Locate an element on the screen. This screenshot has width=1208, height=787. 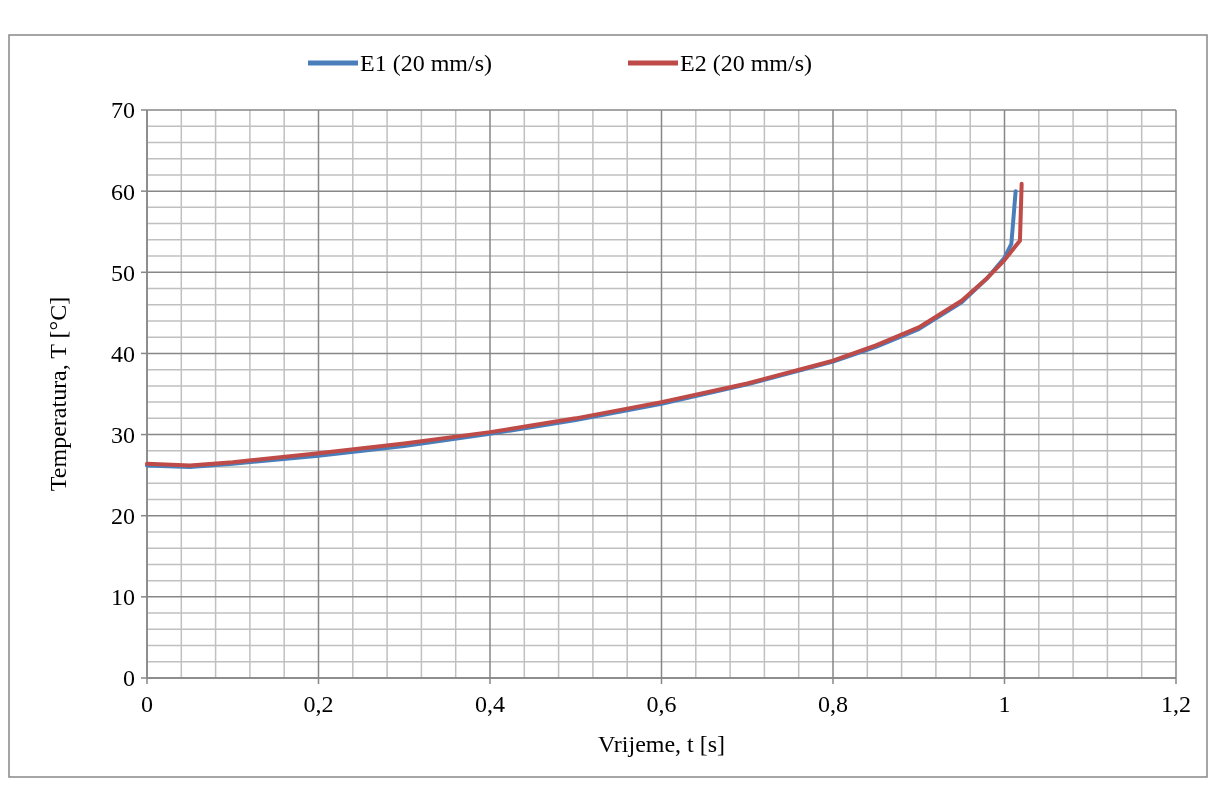
legend-label: E2 (20 mm/s) is located at coordinates (746, 63).